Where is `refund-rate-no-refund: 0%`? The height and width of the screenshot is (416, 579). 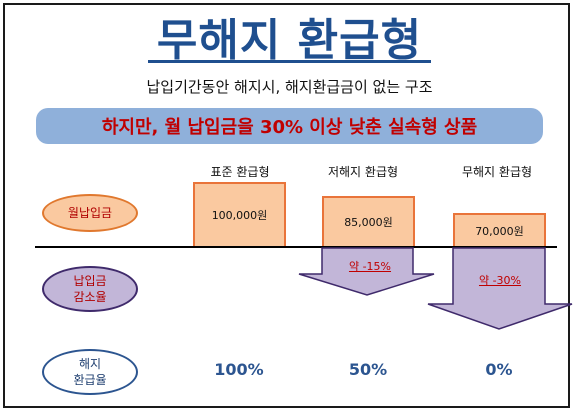 refund-rate-no-refund: 0% is located at coordinates (499, 369).